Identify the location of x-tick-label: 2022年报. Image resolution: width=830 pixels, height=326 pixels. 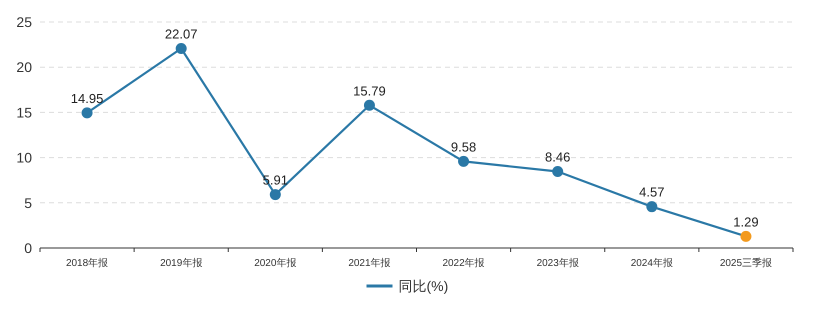
(463, 263).